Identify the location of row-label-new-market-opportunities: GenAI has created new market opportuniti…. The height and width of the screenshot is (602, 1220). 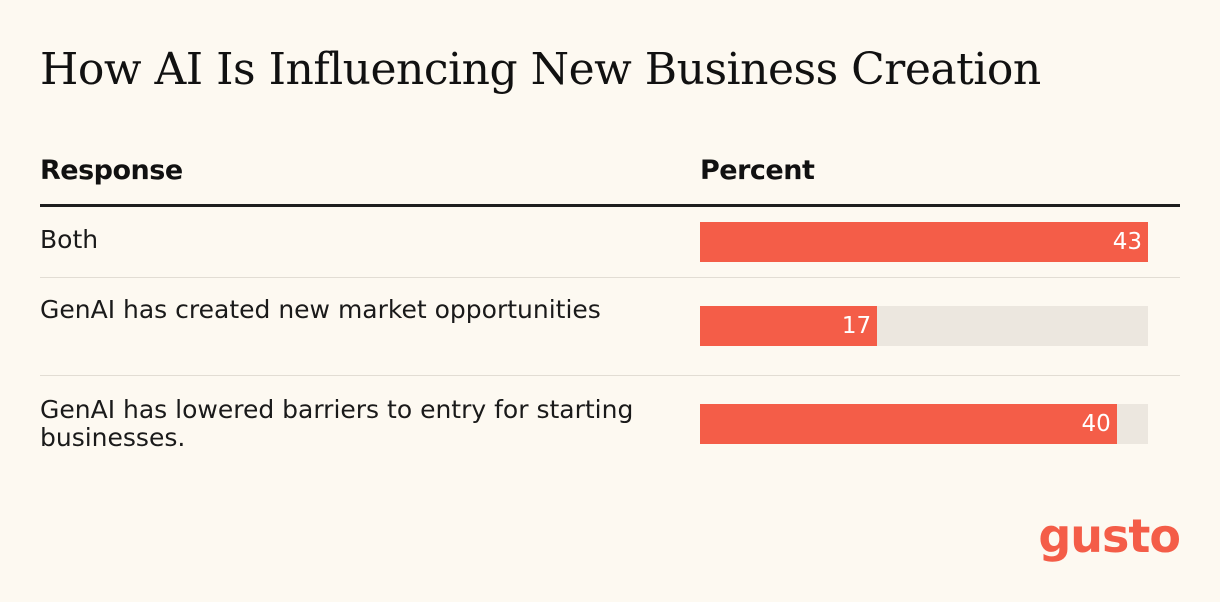
(320, 309).